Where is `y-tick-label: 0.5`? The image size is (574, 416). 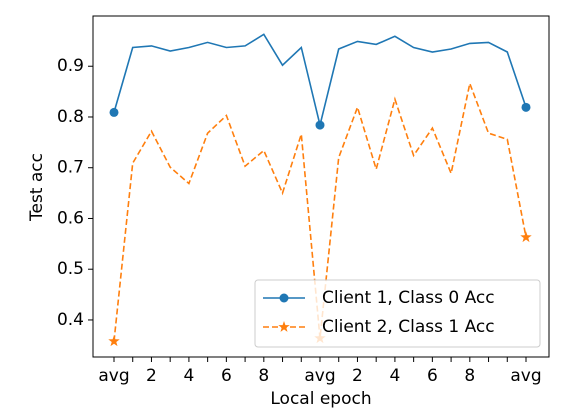
y-tick-label: 0.5 is located at coordinates (70, 269).